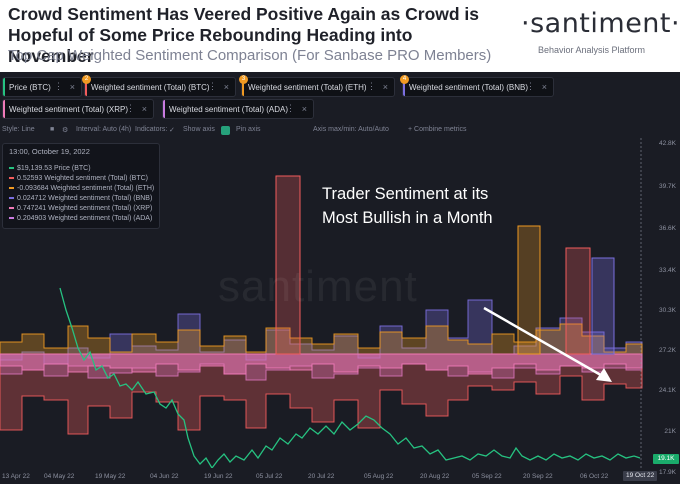 This screenshot has width=680, height=484. I want to click on x-tick-label: 04 Jun 22, so click(164, 476).